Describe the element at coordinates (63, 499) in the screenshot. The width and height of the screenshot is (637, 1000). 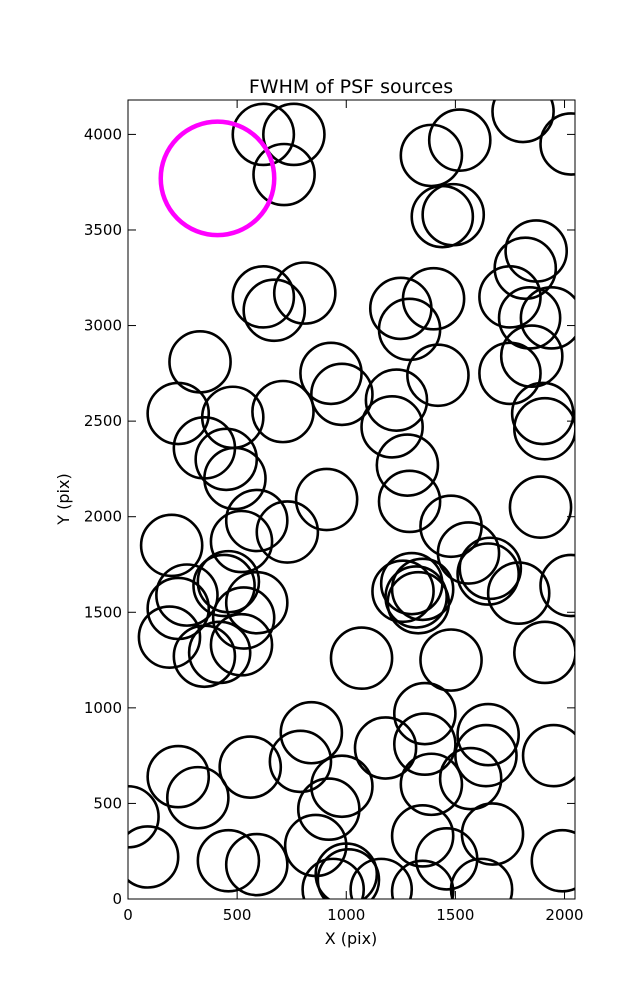
I see `y-axis-label: Y (pix)` at that location.